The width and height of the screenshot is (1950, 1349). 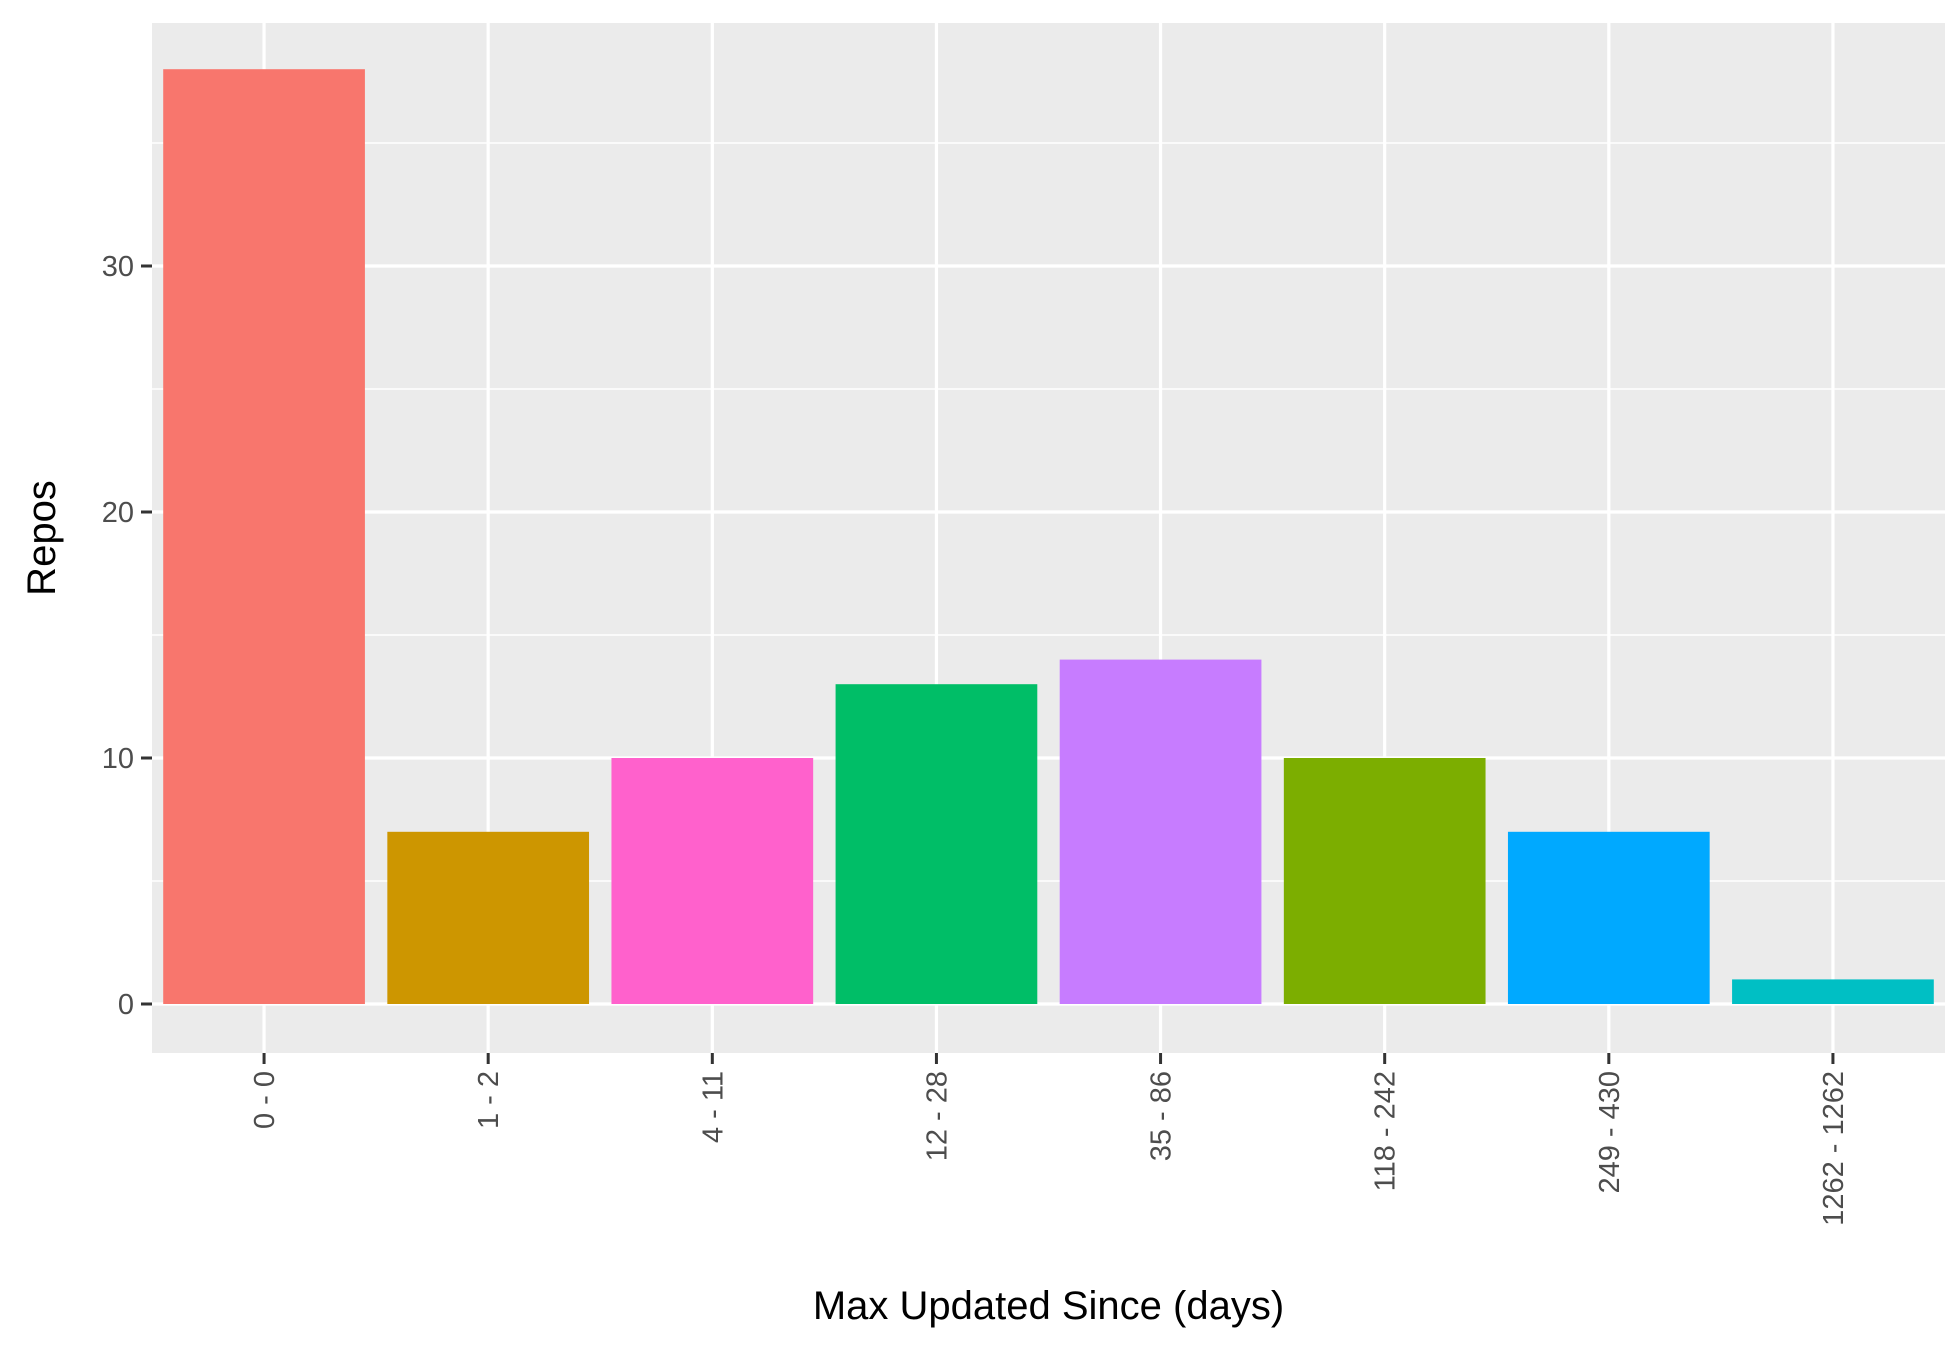 What do you see at coordinates (1162, 1116) in the screenshot?
I see `x-tick-label: 35 - 86` at bounding box center [1162, 1116].